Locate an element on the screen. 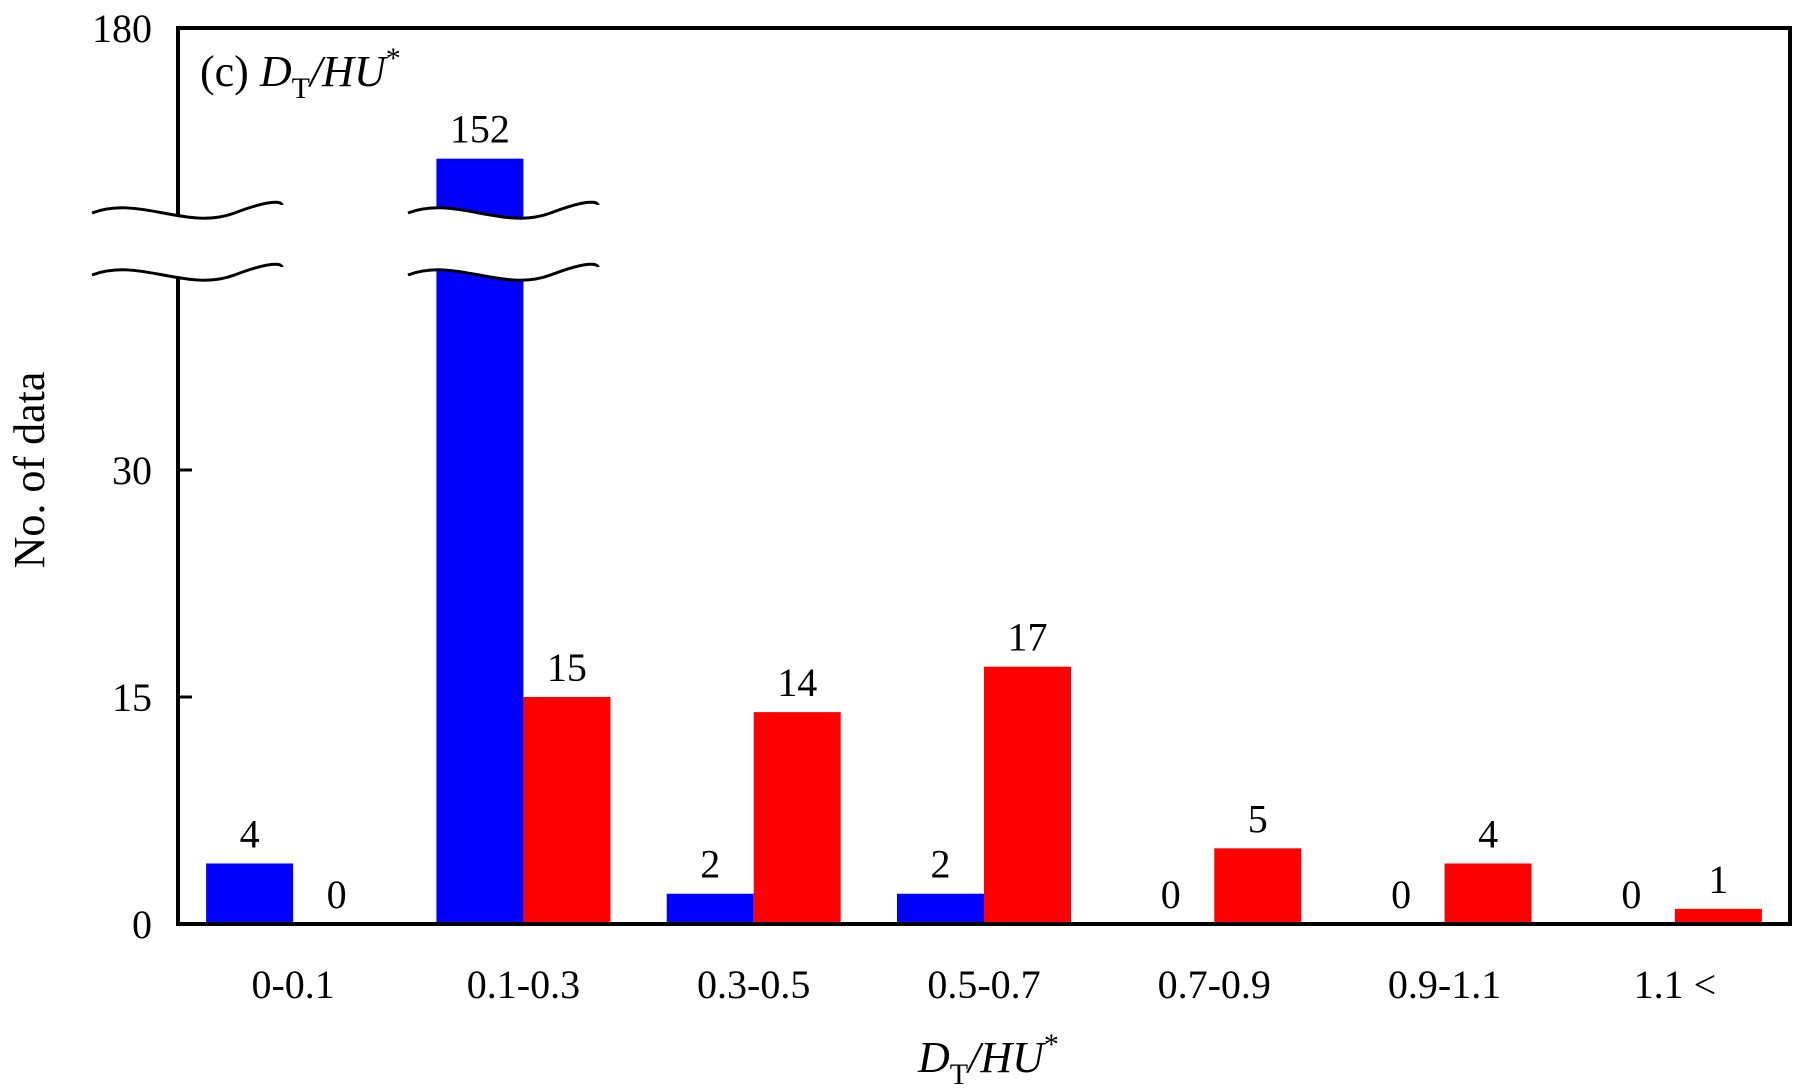 The image size is (1810, 1089). y-tick-label-1: 0 is located at coordinates (142, 924).